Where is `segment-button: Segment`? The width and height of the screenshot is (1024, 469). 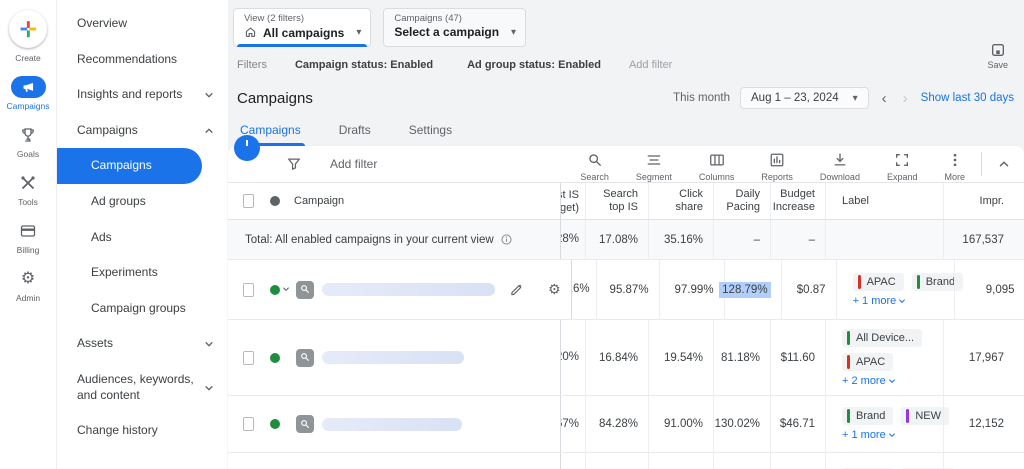
segment-button: Segment is located at coordinates (654, 166).